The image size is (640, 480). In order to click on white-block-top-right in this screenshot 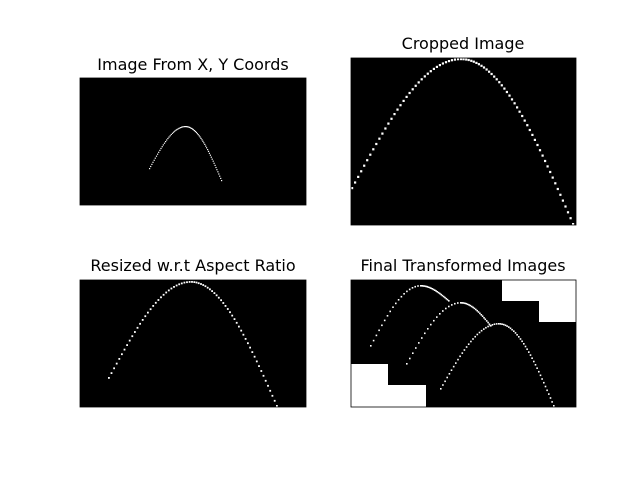, I will do `click(539, 301)`.